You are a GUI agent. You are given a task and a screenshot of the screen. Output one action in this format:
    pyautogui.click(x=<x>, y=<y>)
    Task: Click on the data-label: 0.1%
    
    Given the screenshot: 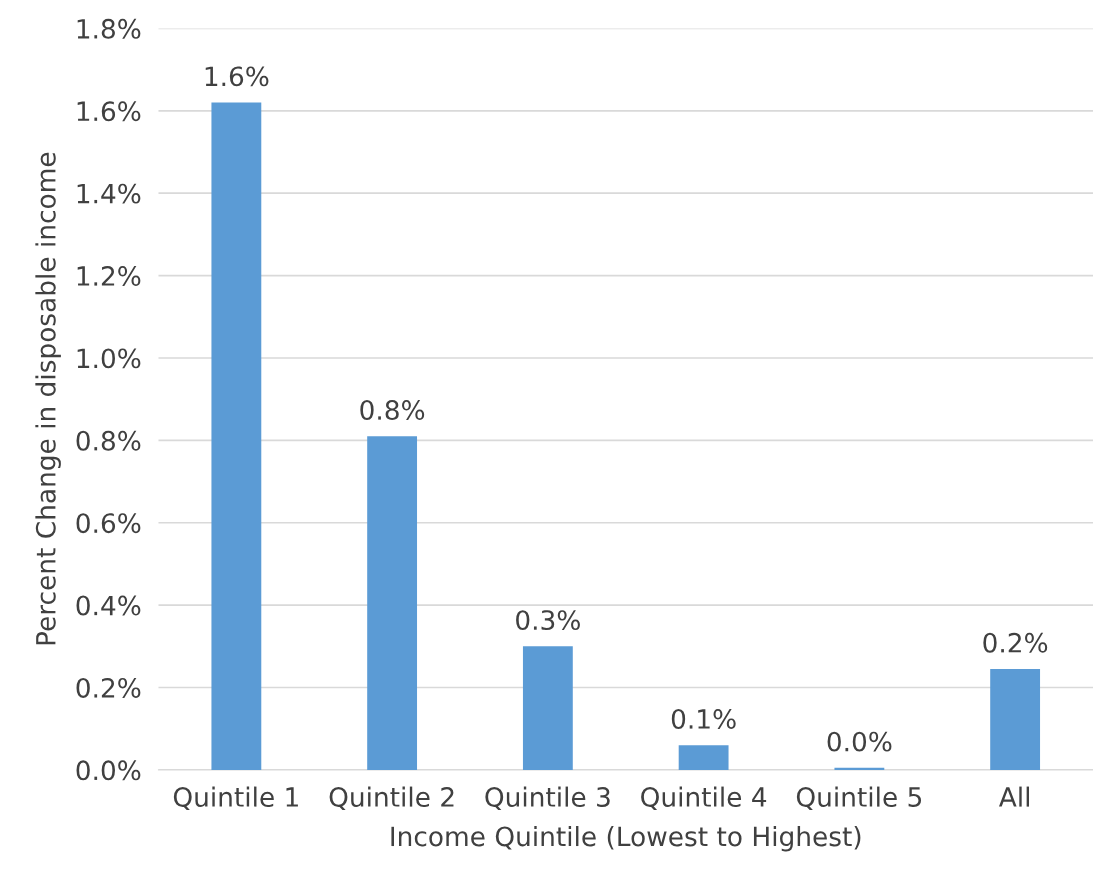 What is the action you would take?
    pyautogui.click(x=703, y=719)
    